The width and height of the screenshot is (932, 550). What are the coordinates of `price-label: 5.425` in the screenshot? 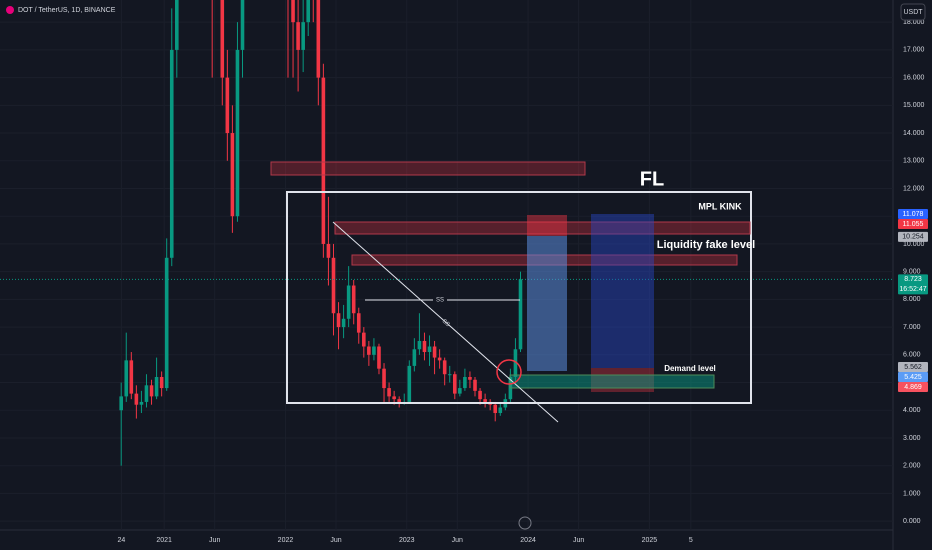 It's located at (913, 377).